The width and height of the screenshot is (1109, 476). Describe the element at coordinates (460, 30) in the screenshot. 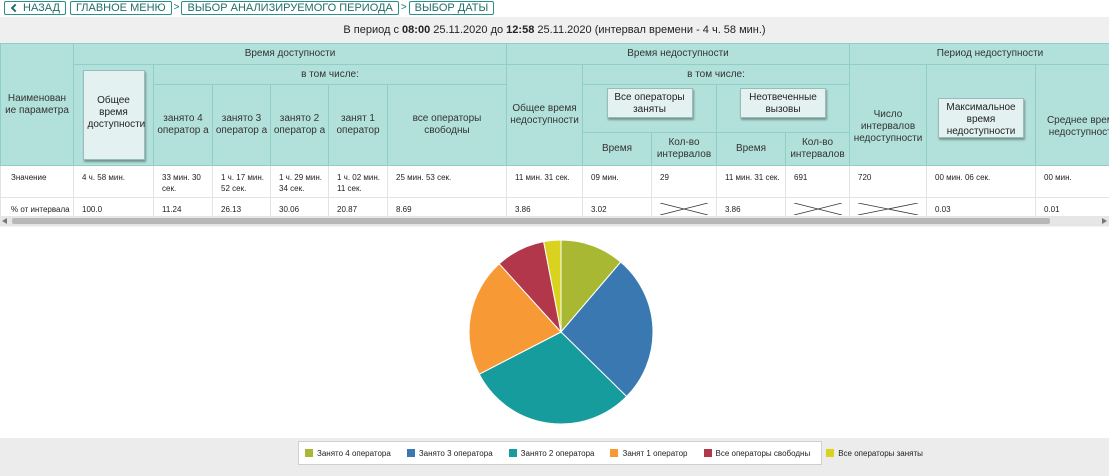

I see `period-start-date: 25.11.2020` at that location.